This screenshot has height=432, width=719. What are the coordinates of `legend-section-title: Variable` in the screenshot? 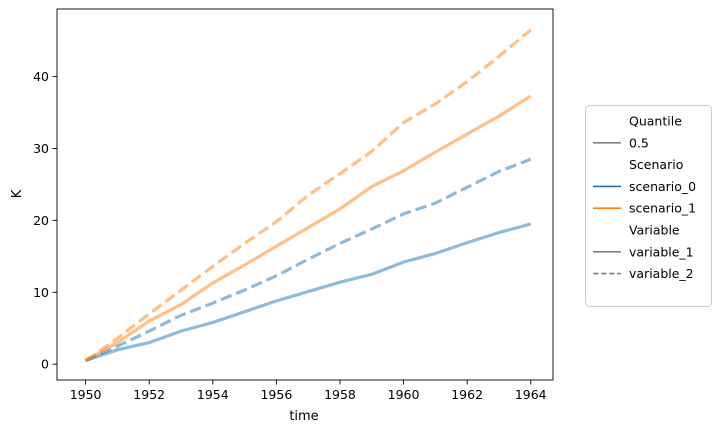 It's located at (654, 230).